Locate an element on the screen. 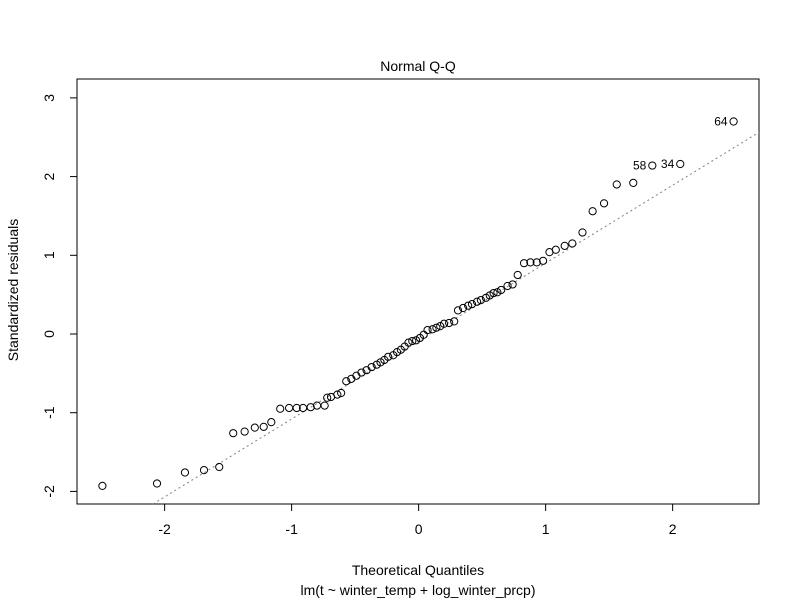 This screenshot has width=800, height=605. y-tick-label: 1 is located at coordinates (49, 255).